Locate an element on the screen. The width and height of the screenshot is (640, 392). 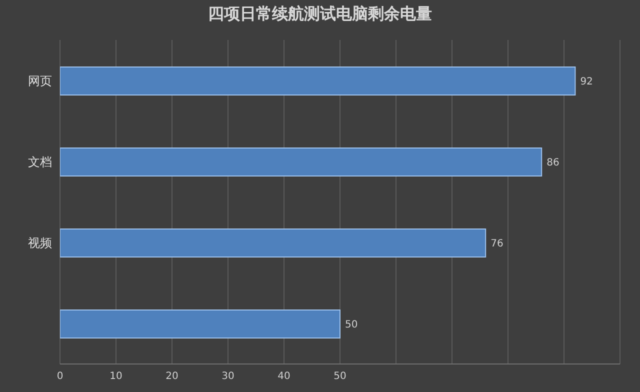
data-label: 76 is located at coordinates (497, 244).